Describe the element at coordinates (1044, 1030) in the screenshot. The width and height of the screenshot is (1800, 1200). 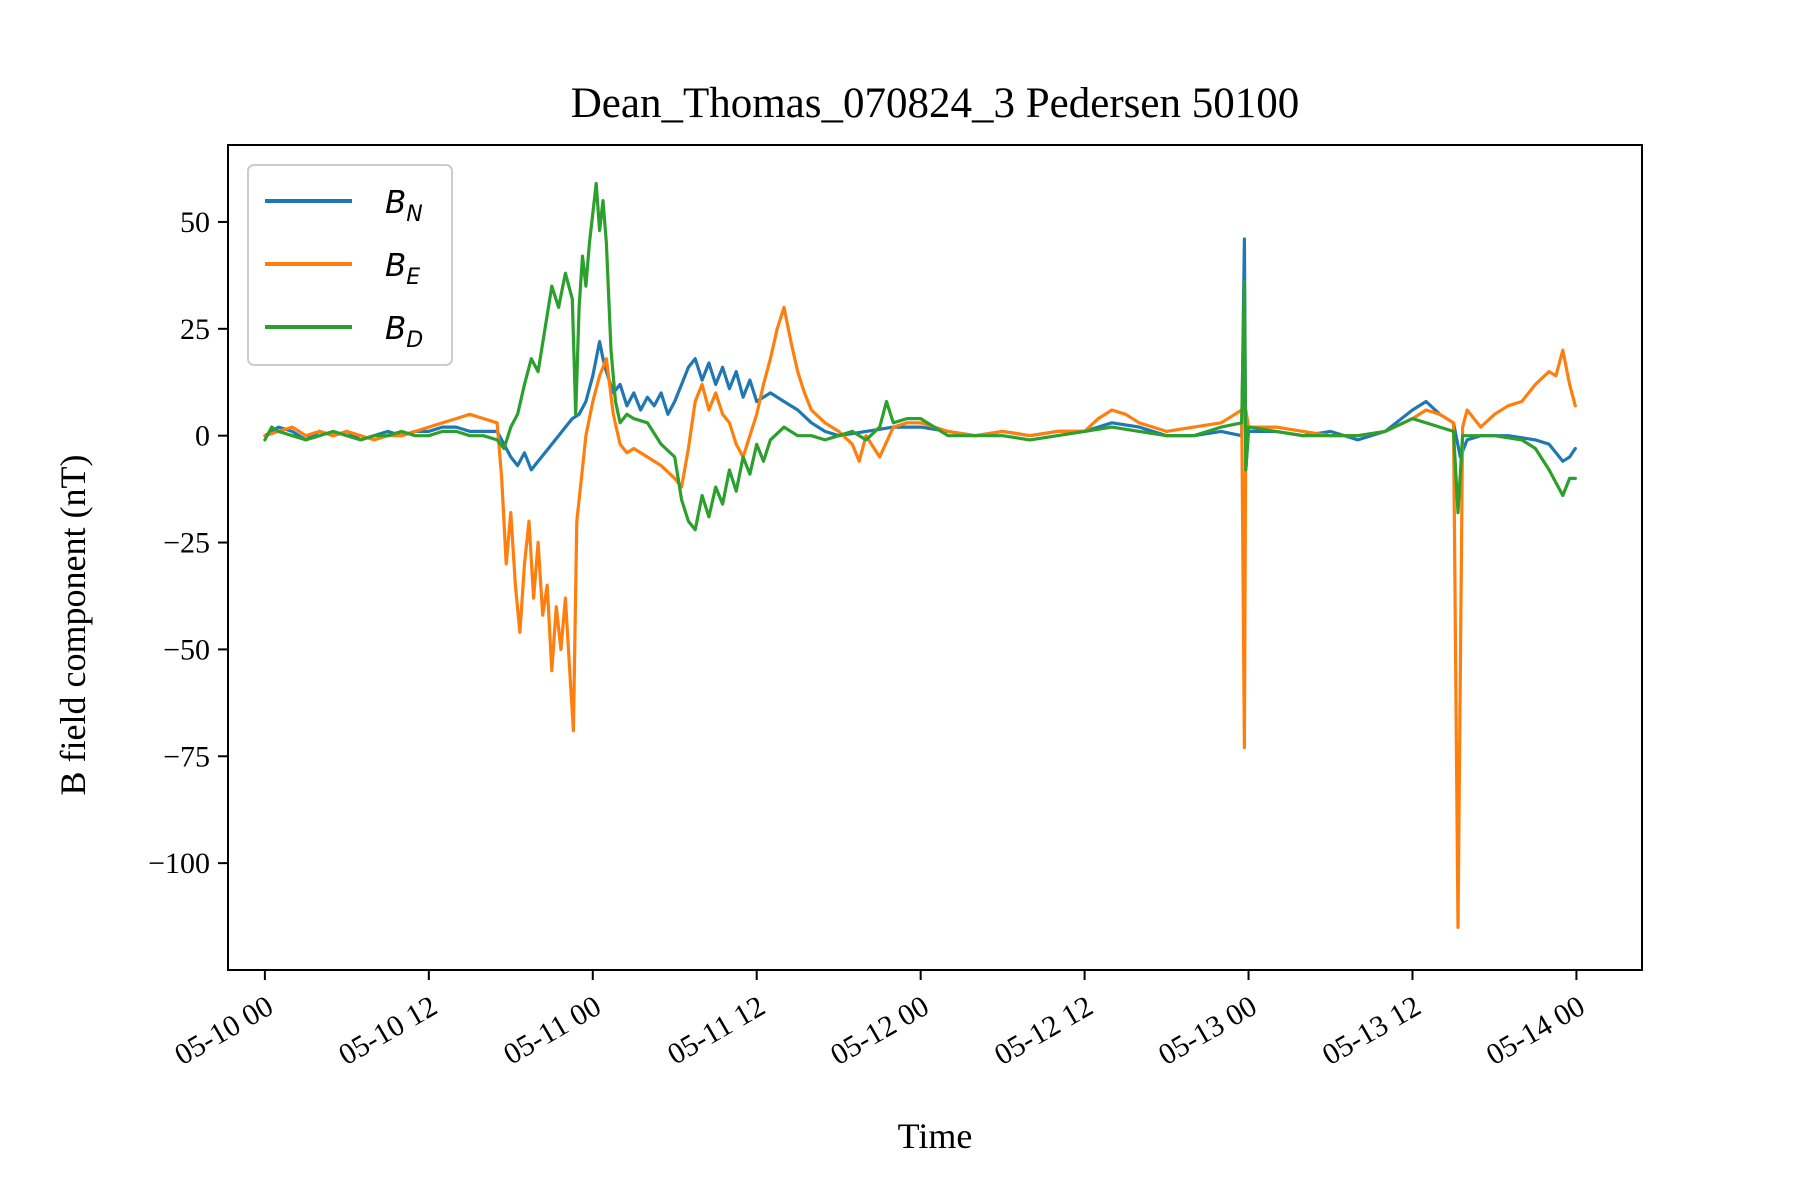
I see `x-tick-label: 05-12 12` at that location.